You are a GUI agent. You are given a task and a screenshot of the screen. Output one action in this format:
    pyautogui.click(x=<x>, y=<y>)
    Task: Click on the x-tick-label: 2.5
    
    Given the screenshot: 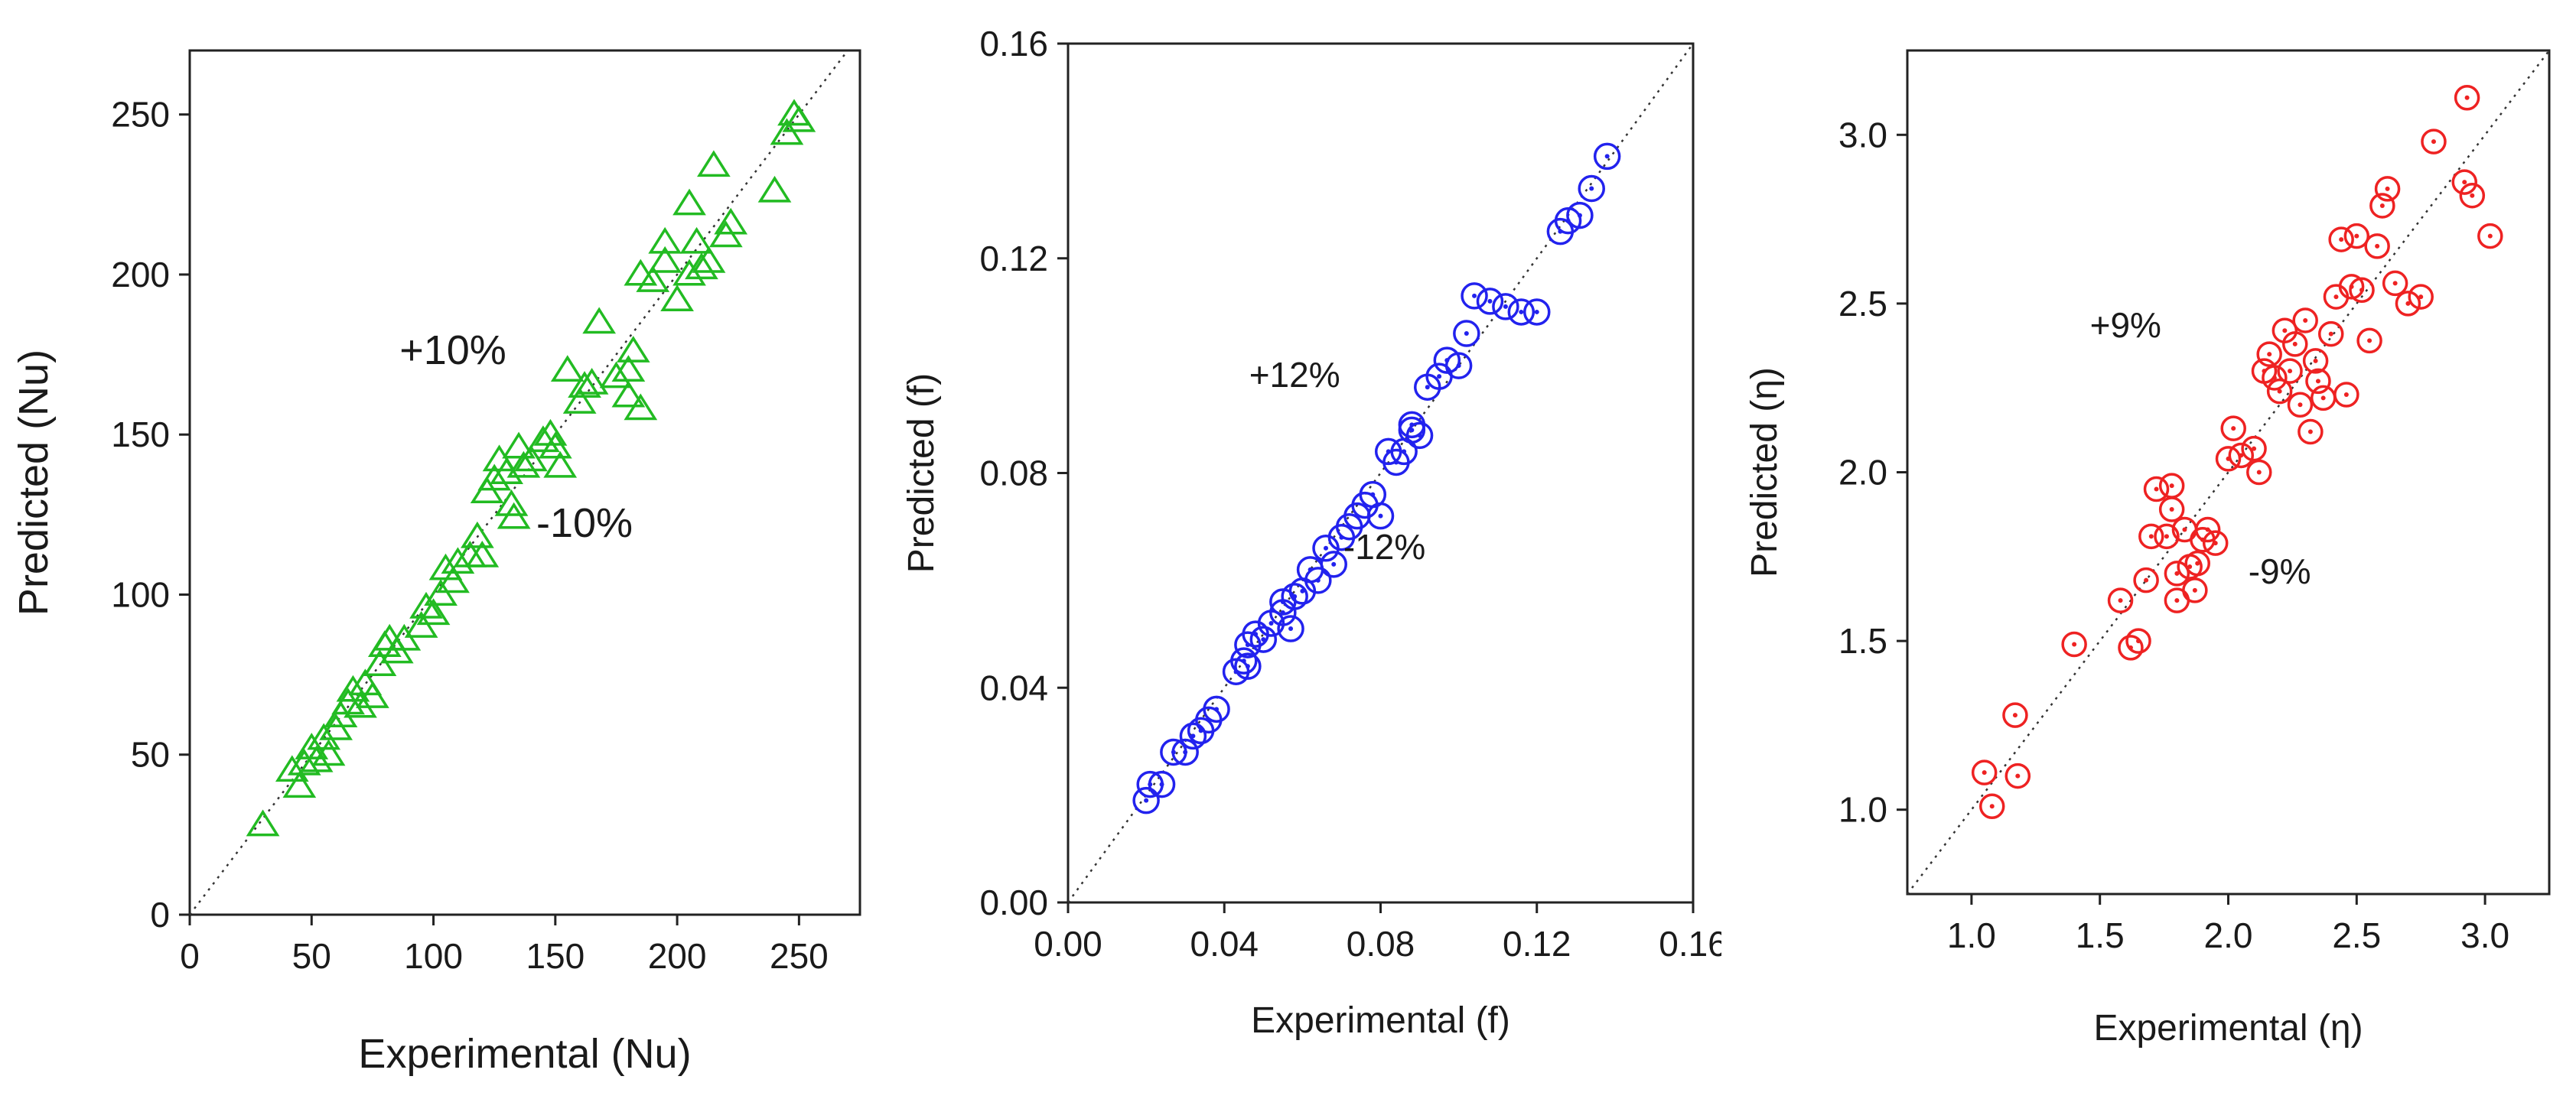 What is the action you would take?
    pyautogui.click(x=2357, y=935)
    